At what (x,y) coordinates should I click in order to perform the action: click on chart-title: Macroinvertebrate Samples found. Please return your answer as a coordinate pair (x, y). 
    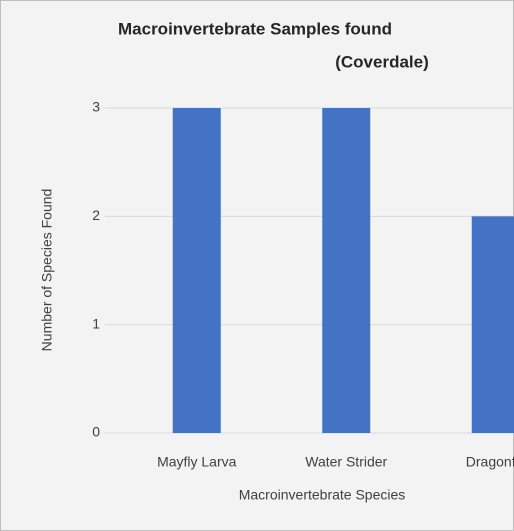
    Looking at the image, I should click on (255, 28).